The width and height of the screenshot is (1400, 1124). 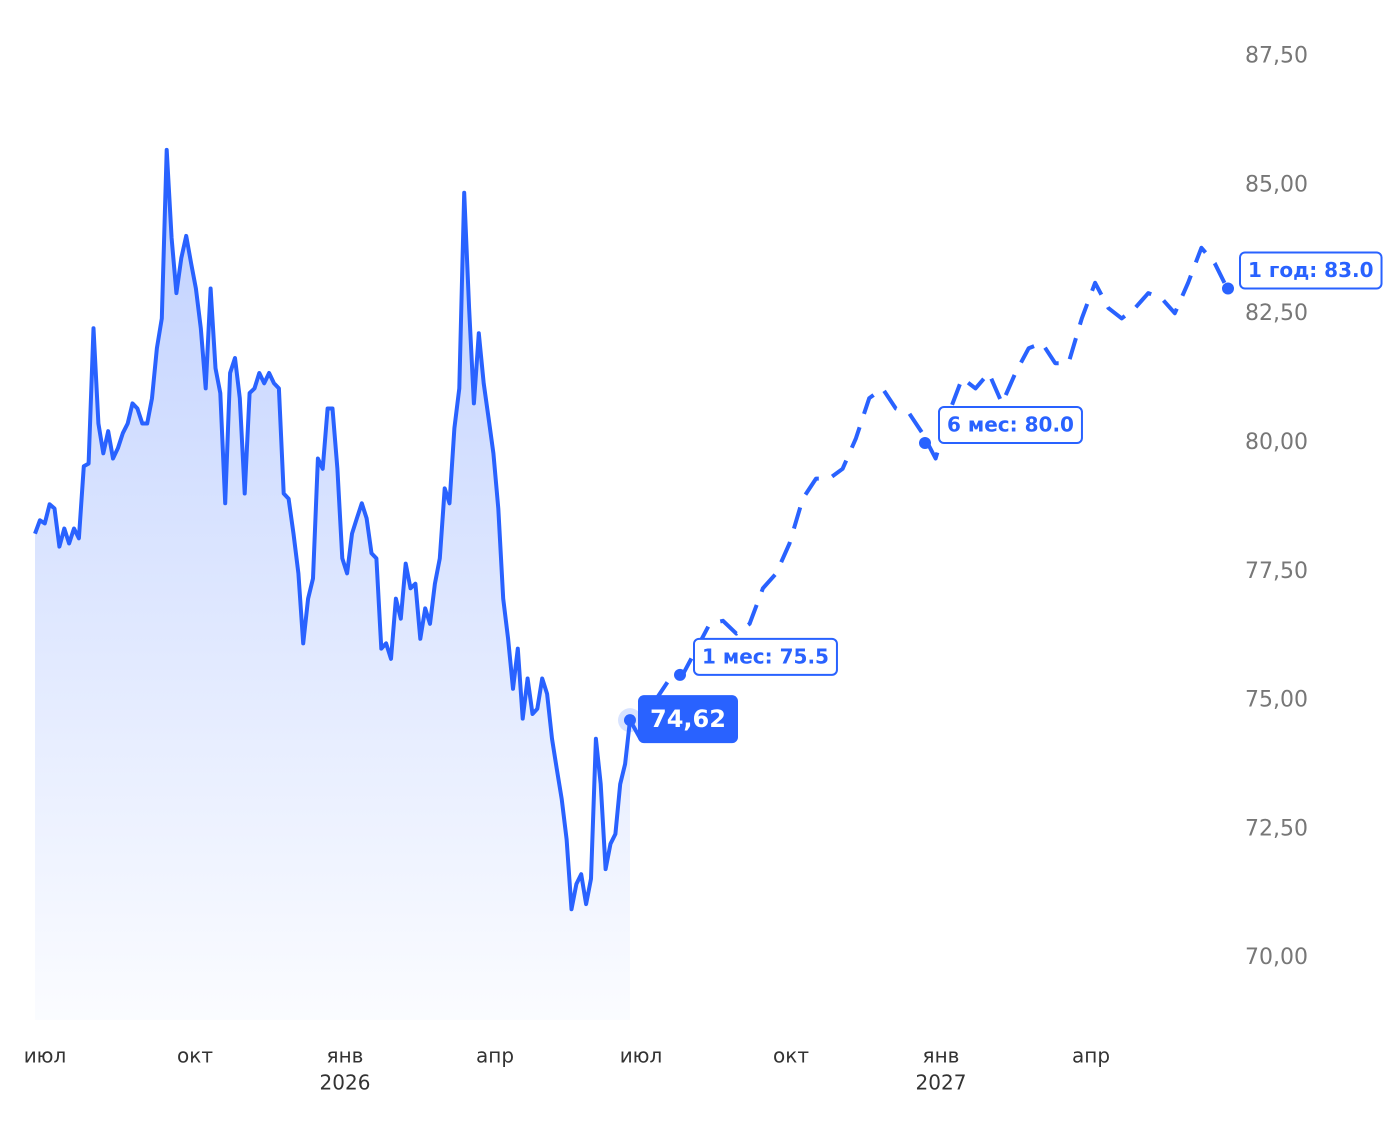 I want to click on current-label: 74,62, so click(x=688, y=719).